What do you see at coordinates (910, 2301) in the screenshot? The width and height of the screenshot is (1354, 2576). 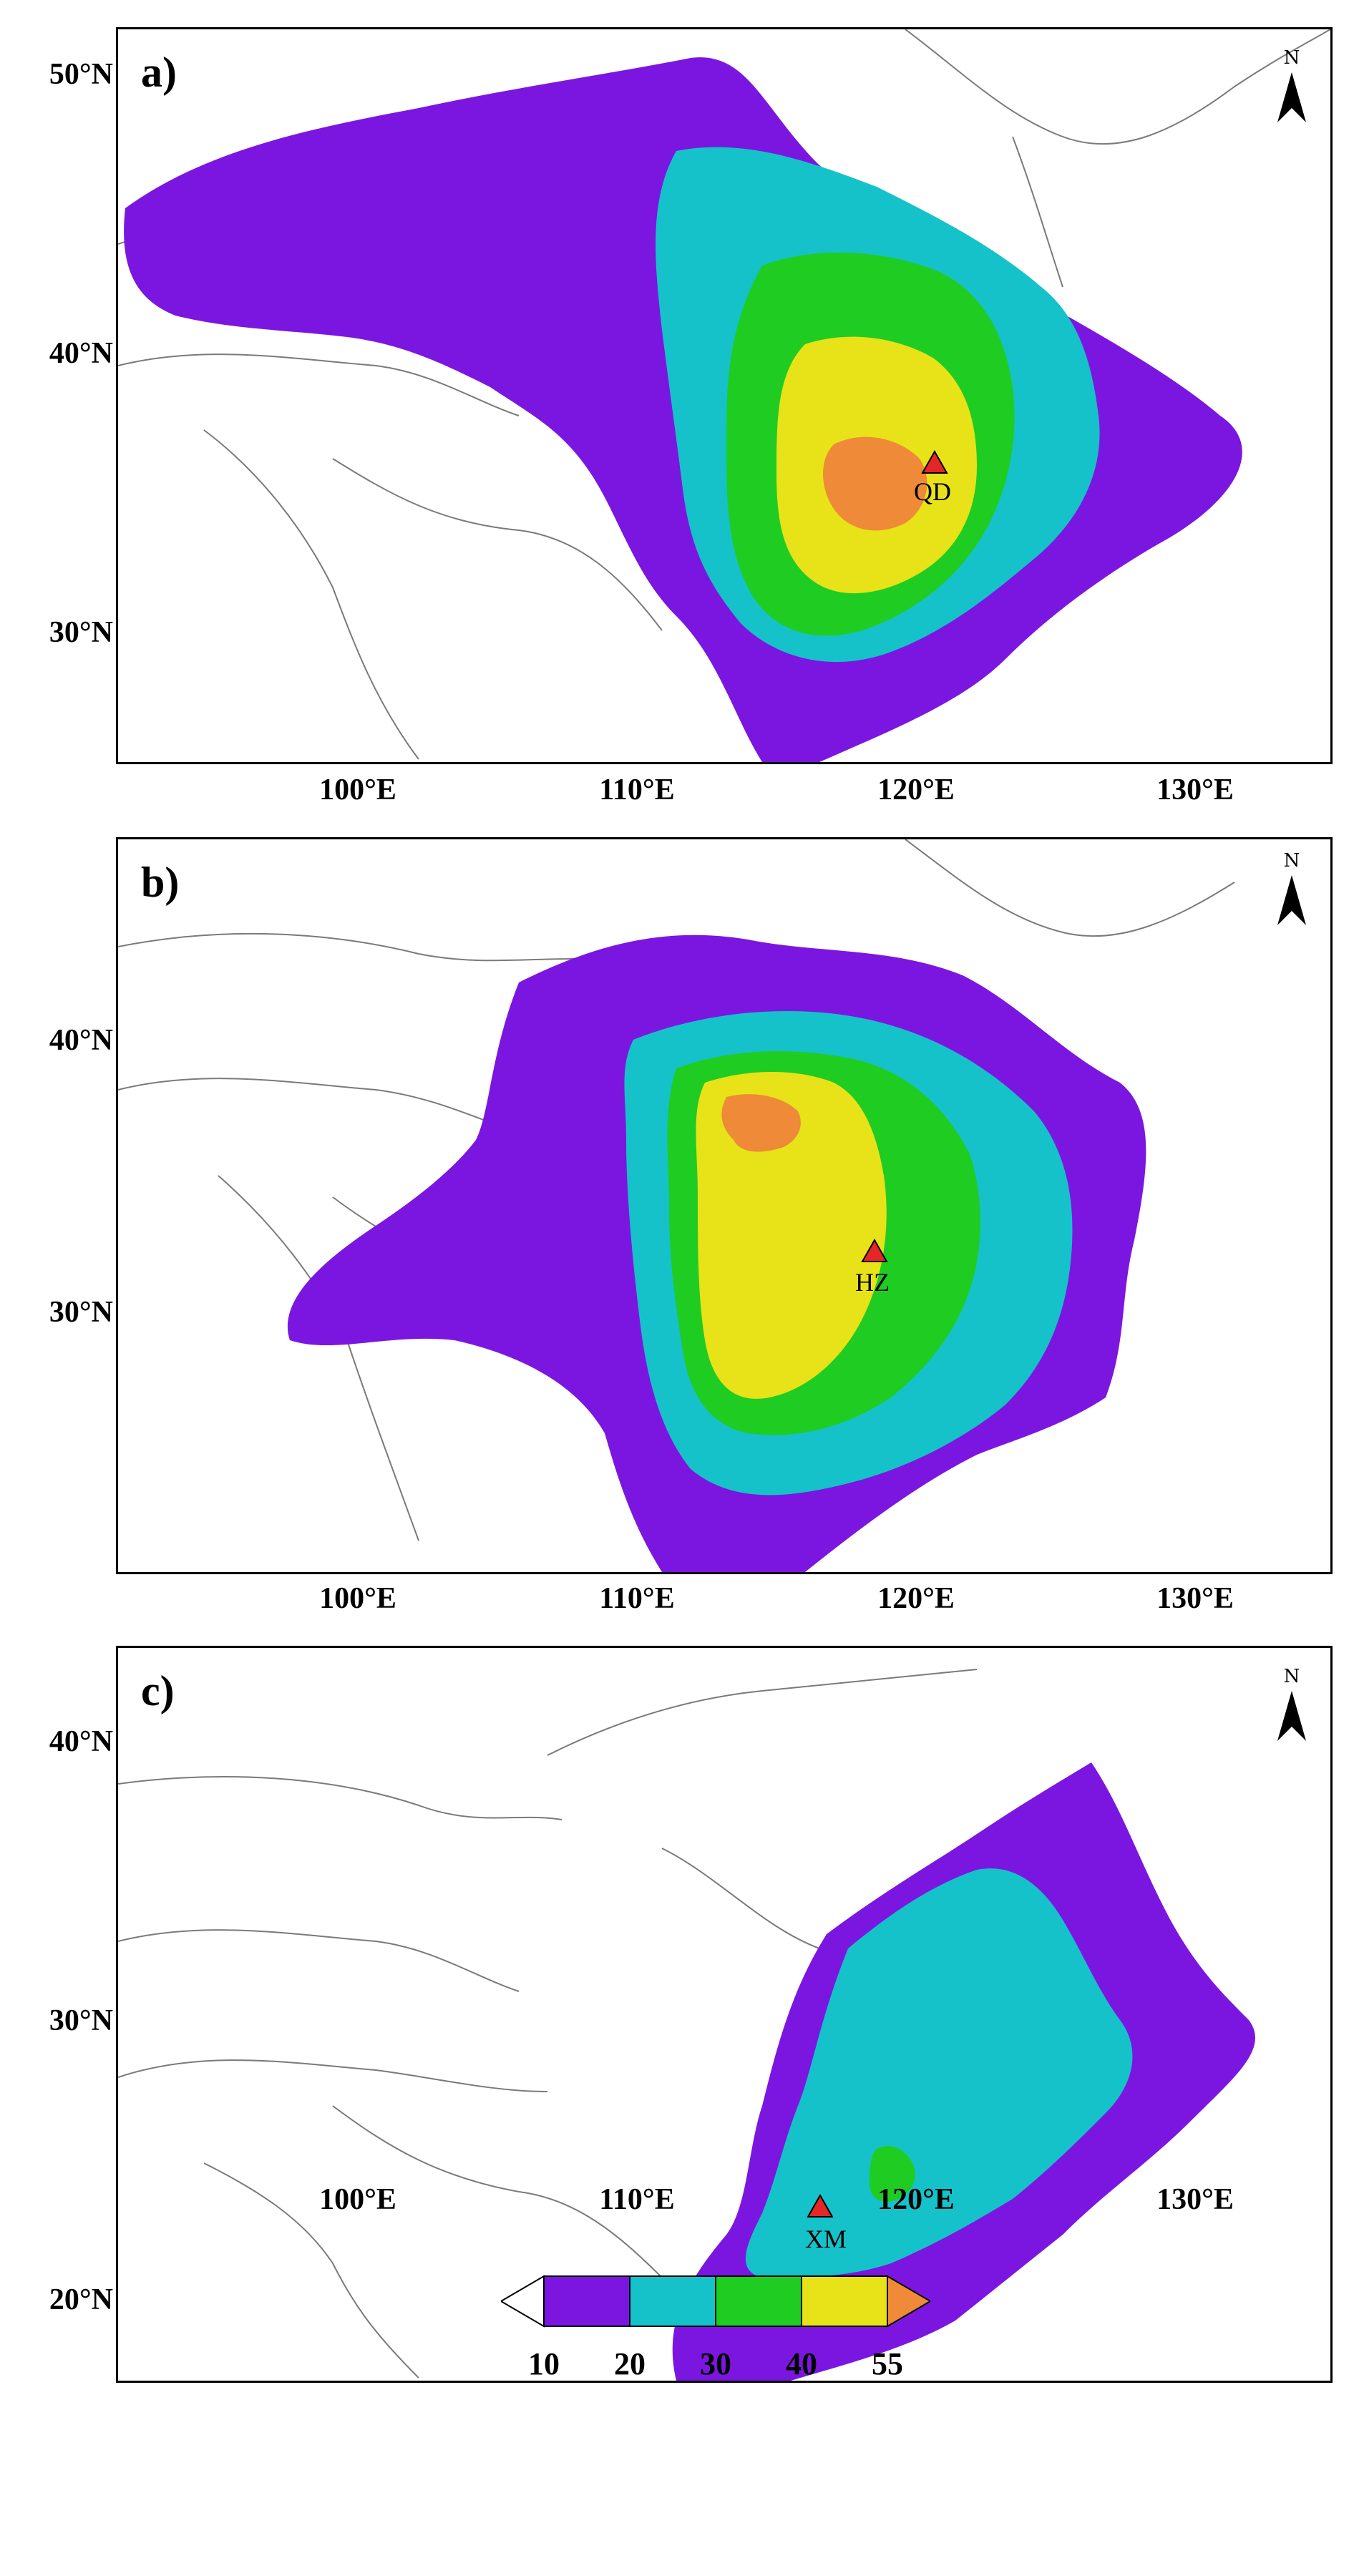 I see `colorbar-above-triangle` at bounding box center [910, 2301].